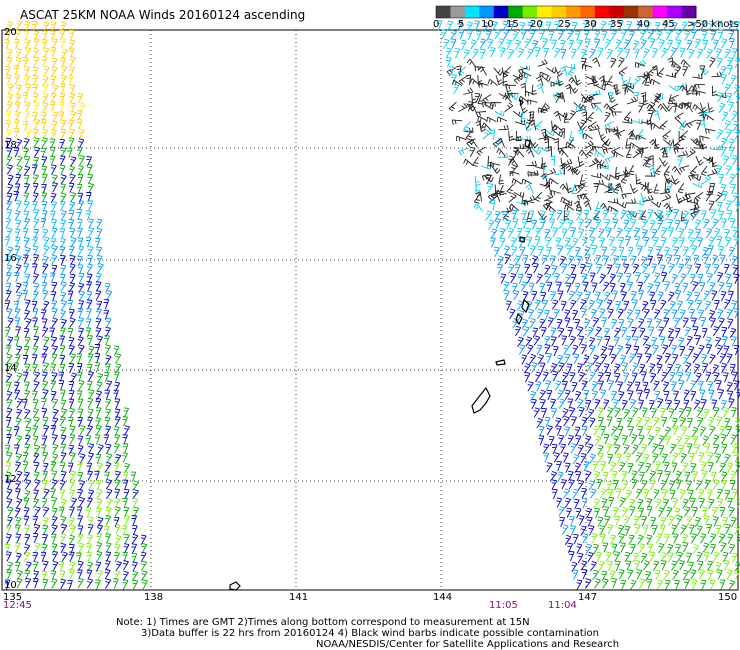 The width and height of the screenshot is (740, 650). I want to click on island-south, so click(235, 586).